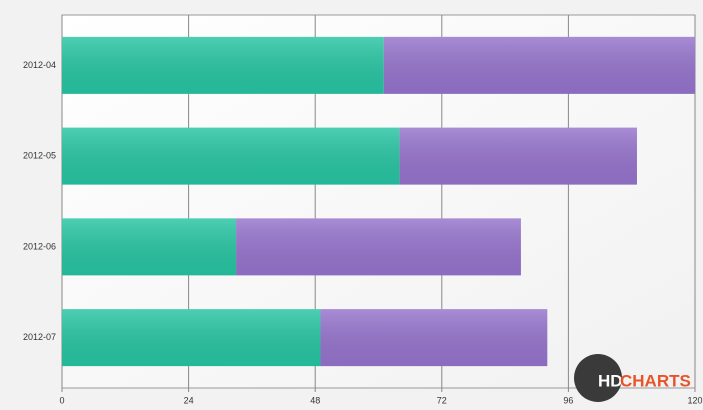 This screenshot has height=410, width=703. Describe the element at coordinates (315, 400) in the screenshot. I see `x-tick-label: 48` at that location.